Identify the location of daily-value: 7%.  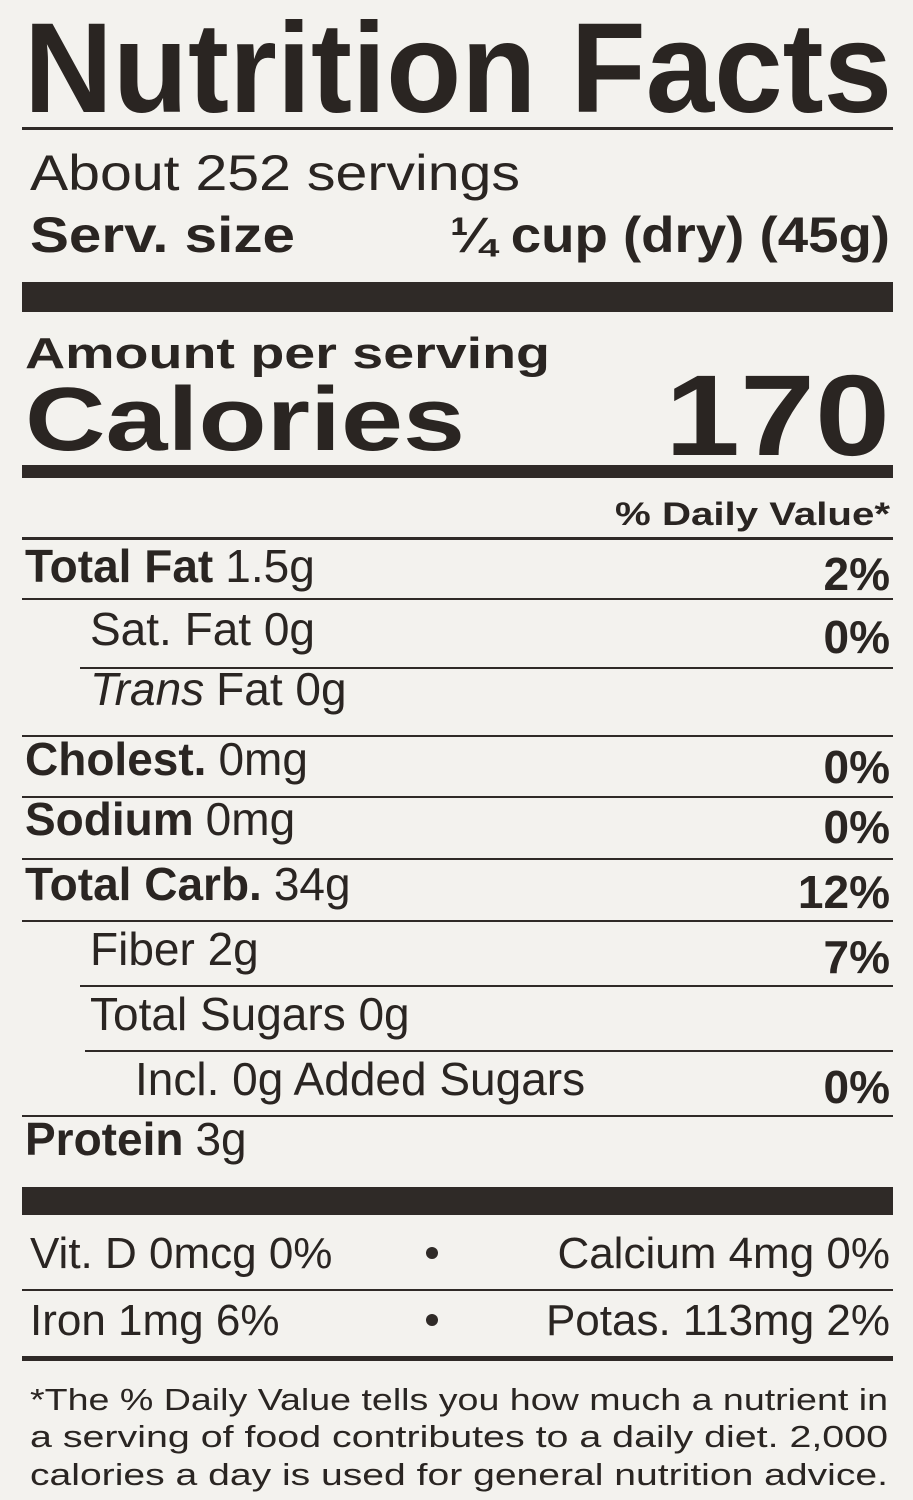
(857, 957).